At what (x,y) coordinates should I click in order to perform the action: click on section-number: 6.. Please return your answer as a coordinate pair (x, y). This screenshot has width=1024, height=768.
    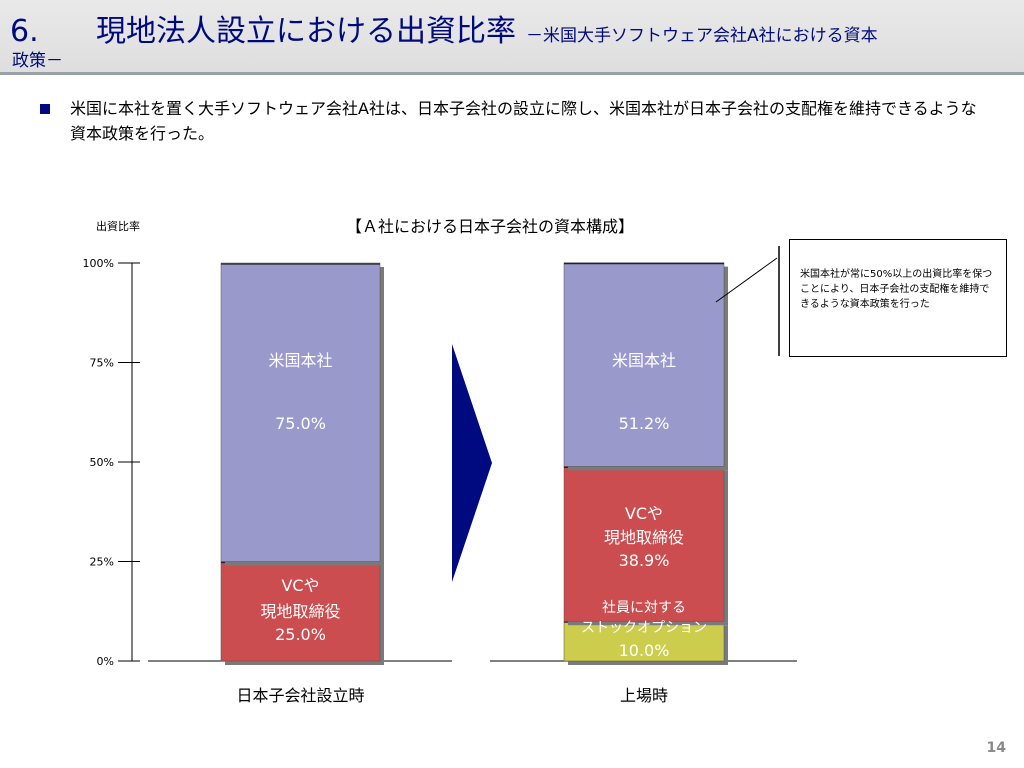
    Looking at the image, I should click on (24, 31).